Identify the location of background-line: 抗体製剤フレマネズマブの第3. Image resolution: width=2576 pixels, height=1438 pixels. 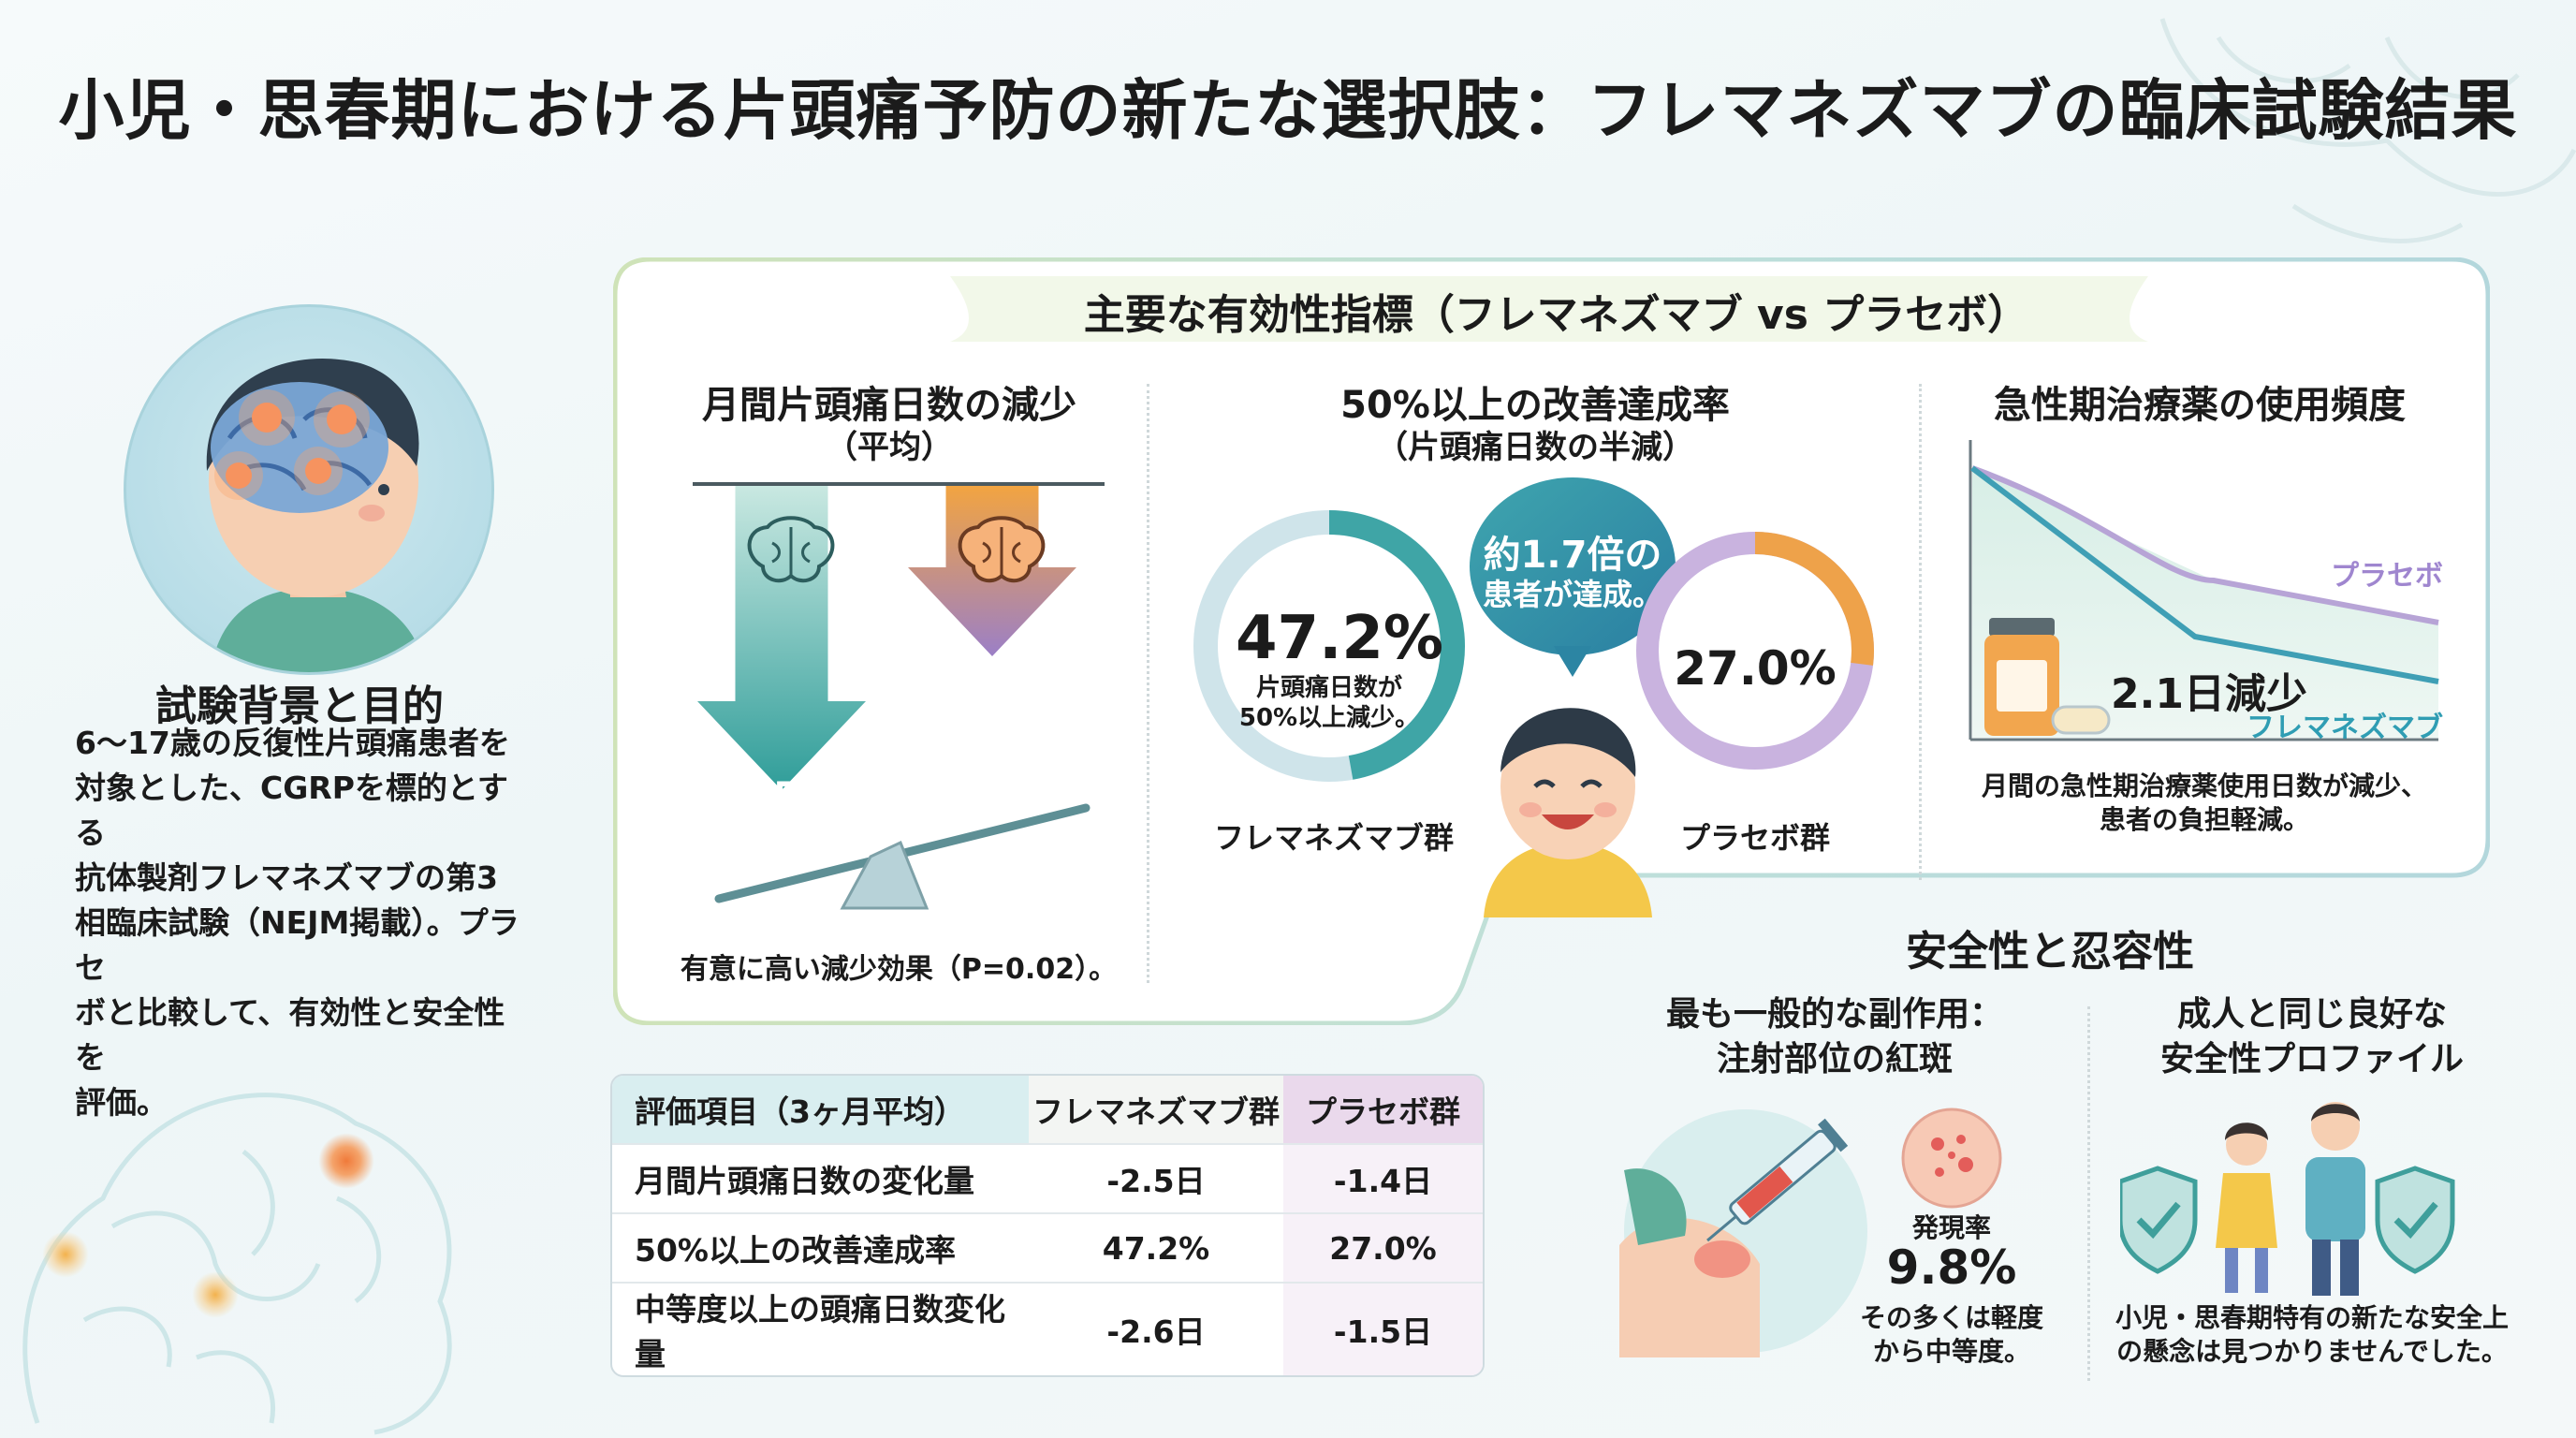
(286, 877).